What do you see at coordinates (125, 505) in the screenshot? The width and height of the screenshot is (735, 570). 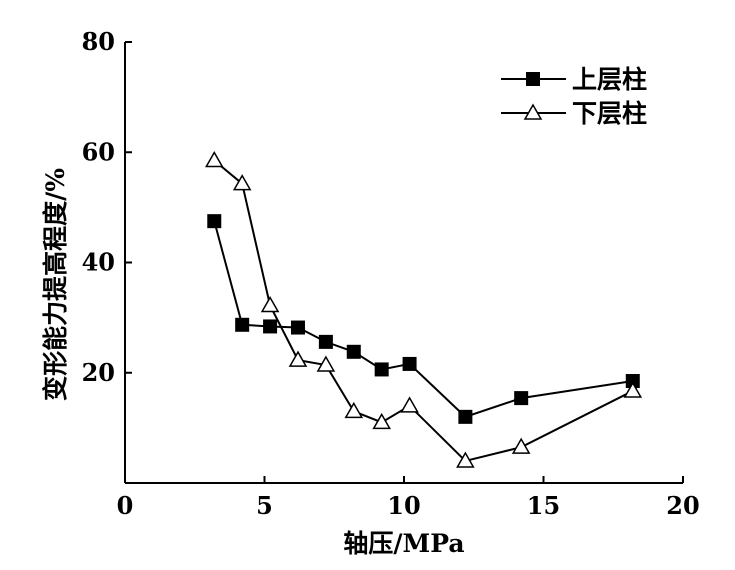 I see `x-tick-label: 0` at bounding box center [125, 505].